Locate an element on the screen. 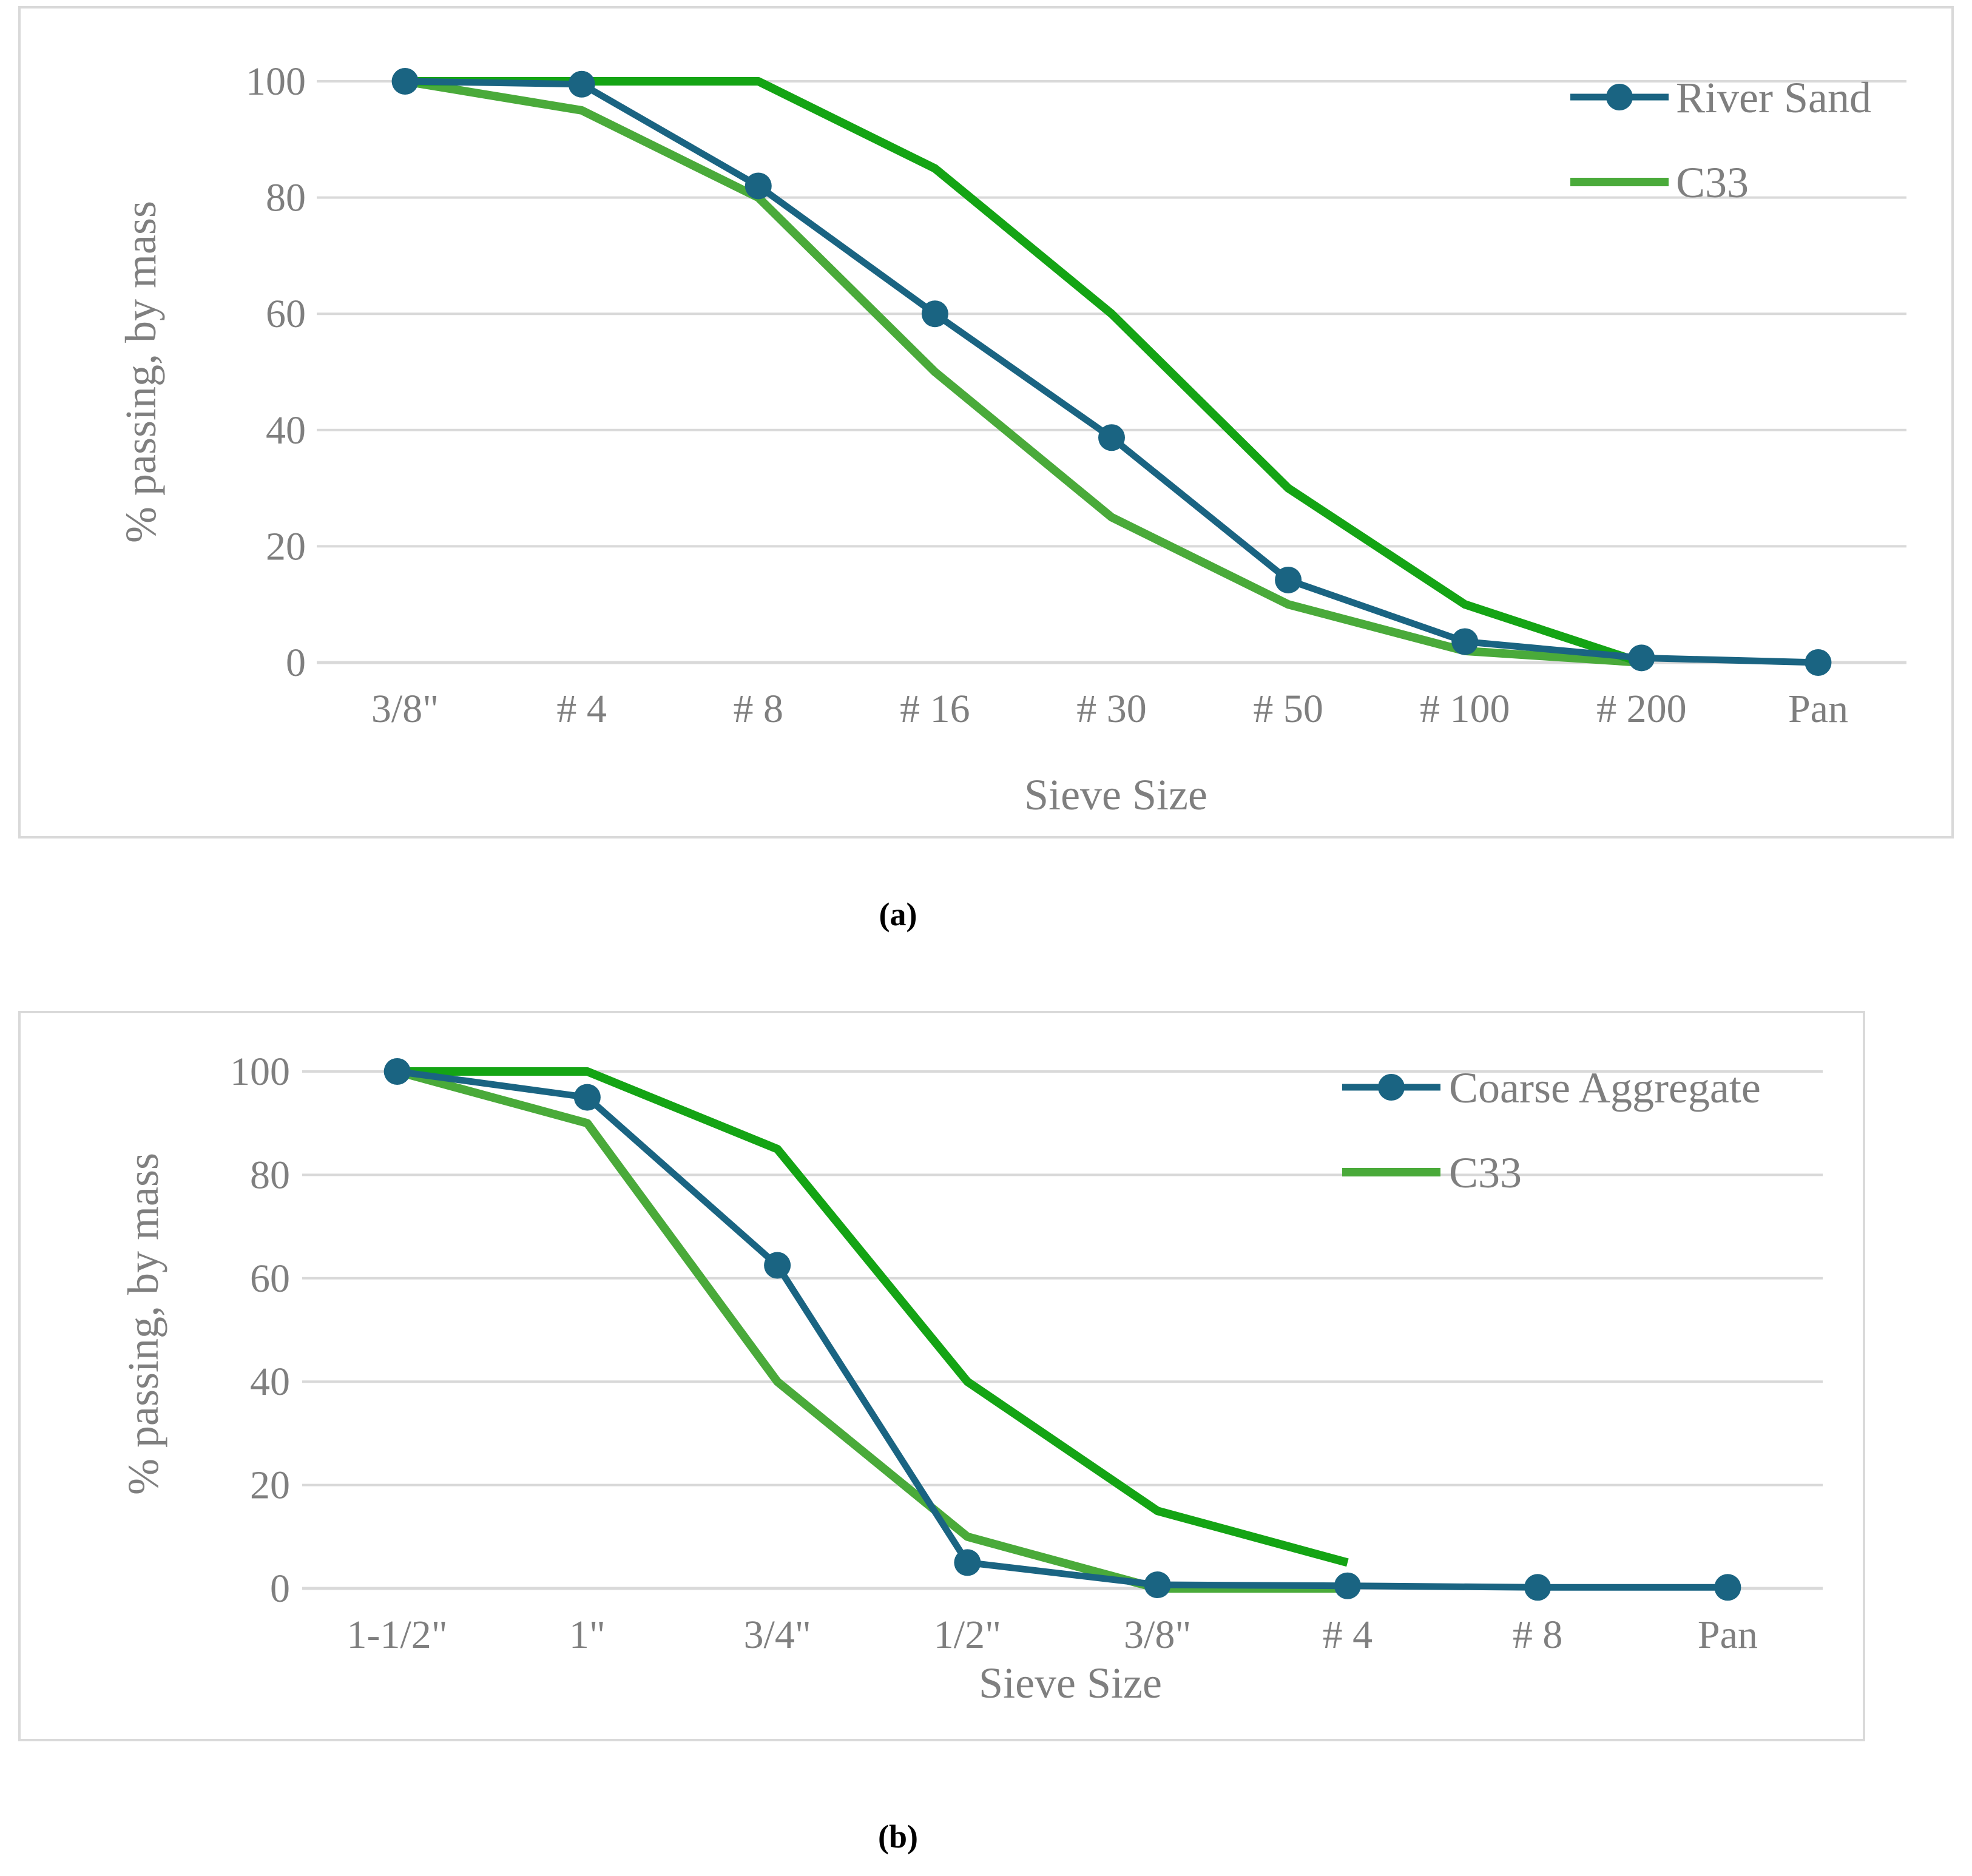 This screenshot has width=1972, height=1876. x-tick-label: # 200 is located at coordinates (1641, 709).